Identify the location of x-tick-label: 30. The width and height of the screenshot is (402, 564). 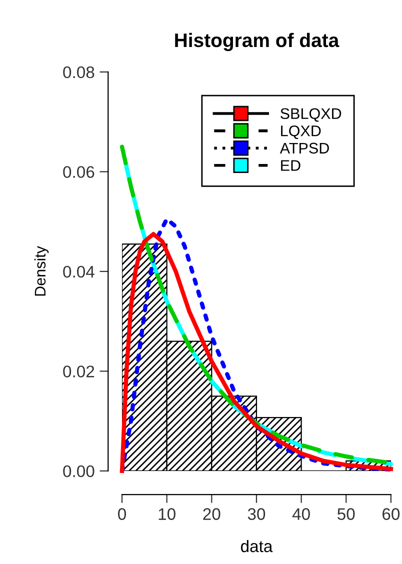
(257, 514).